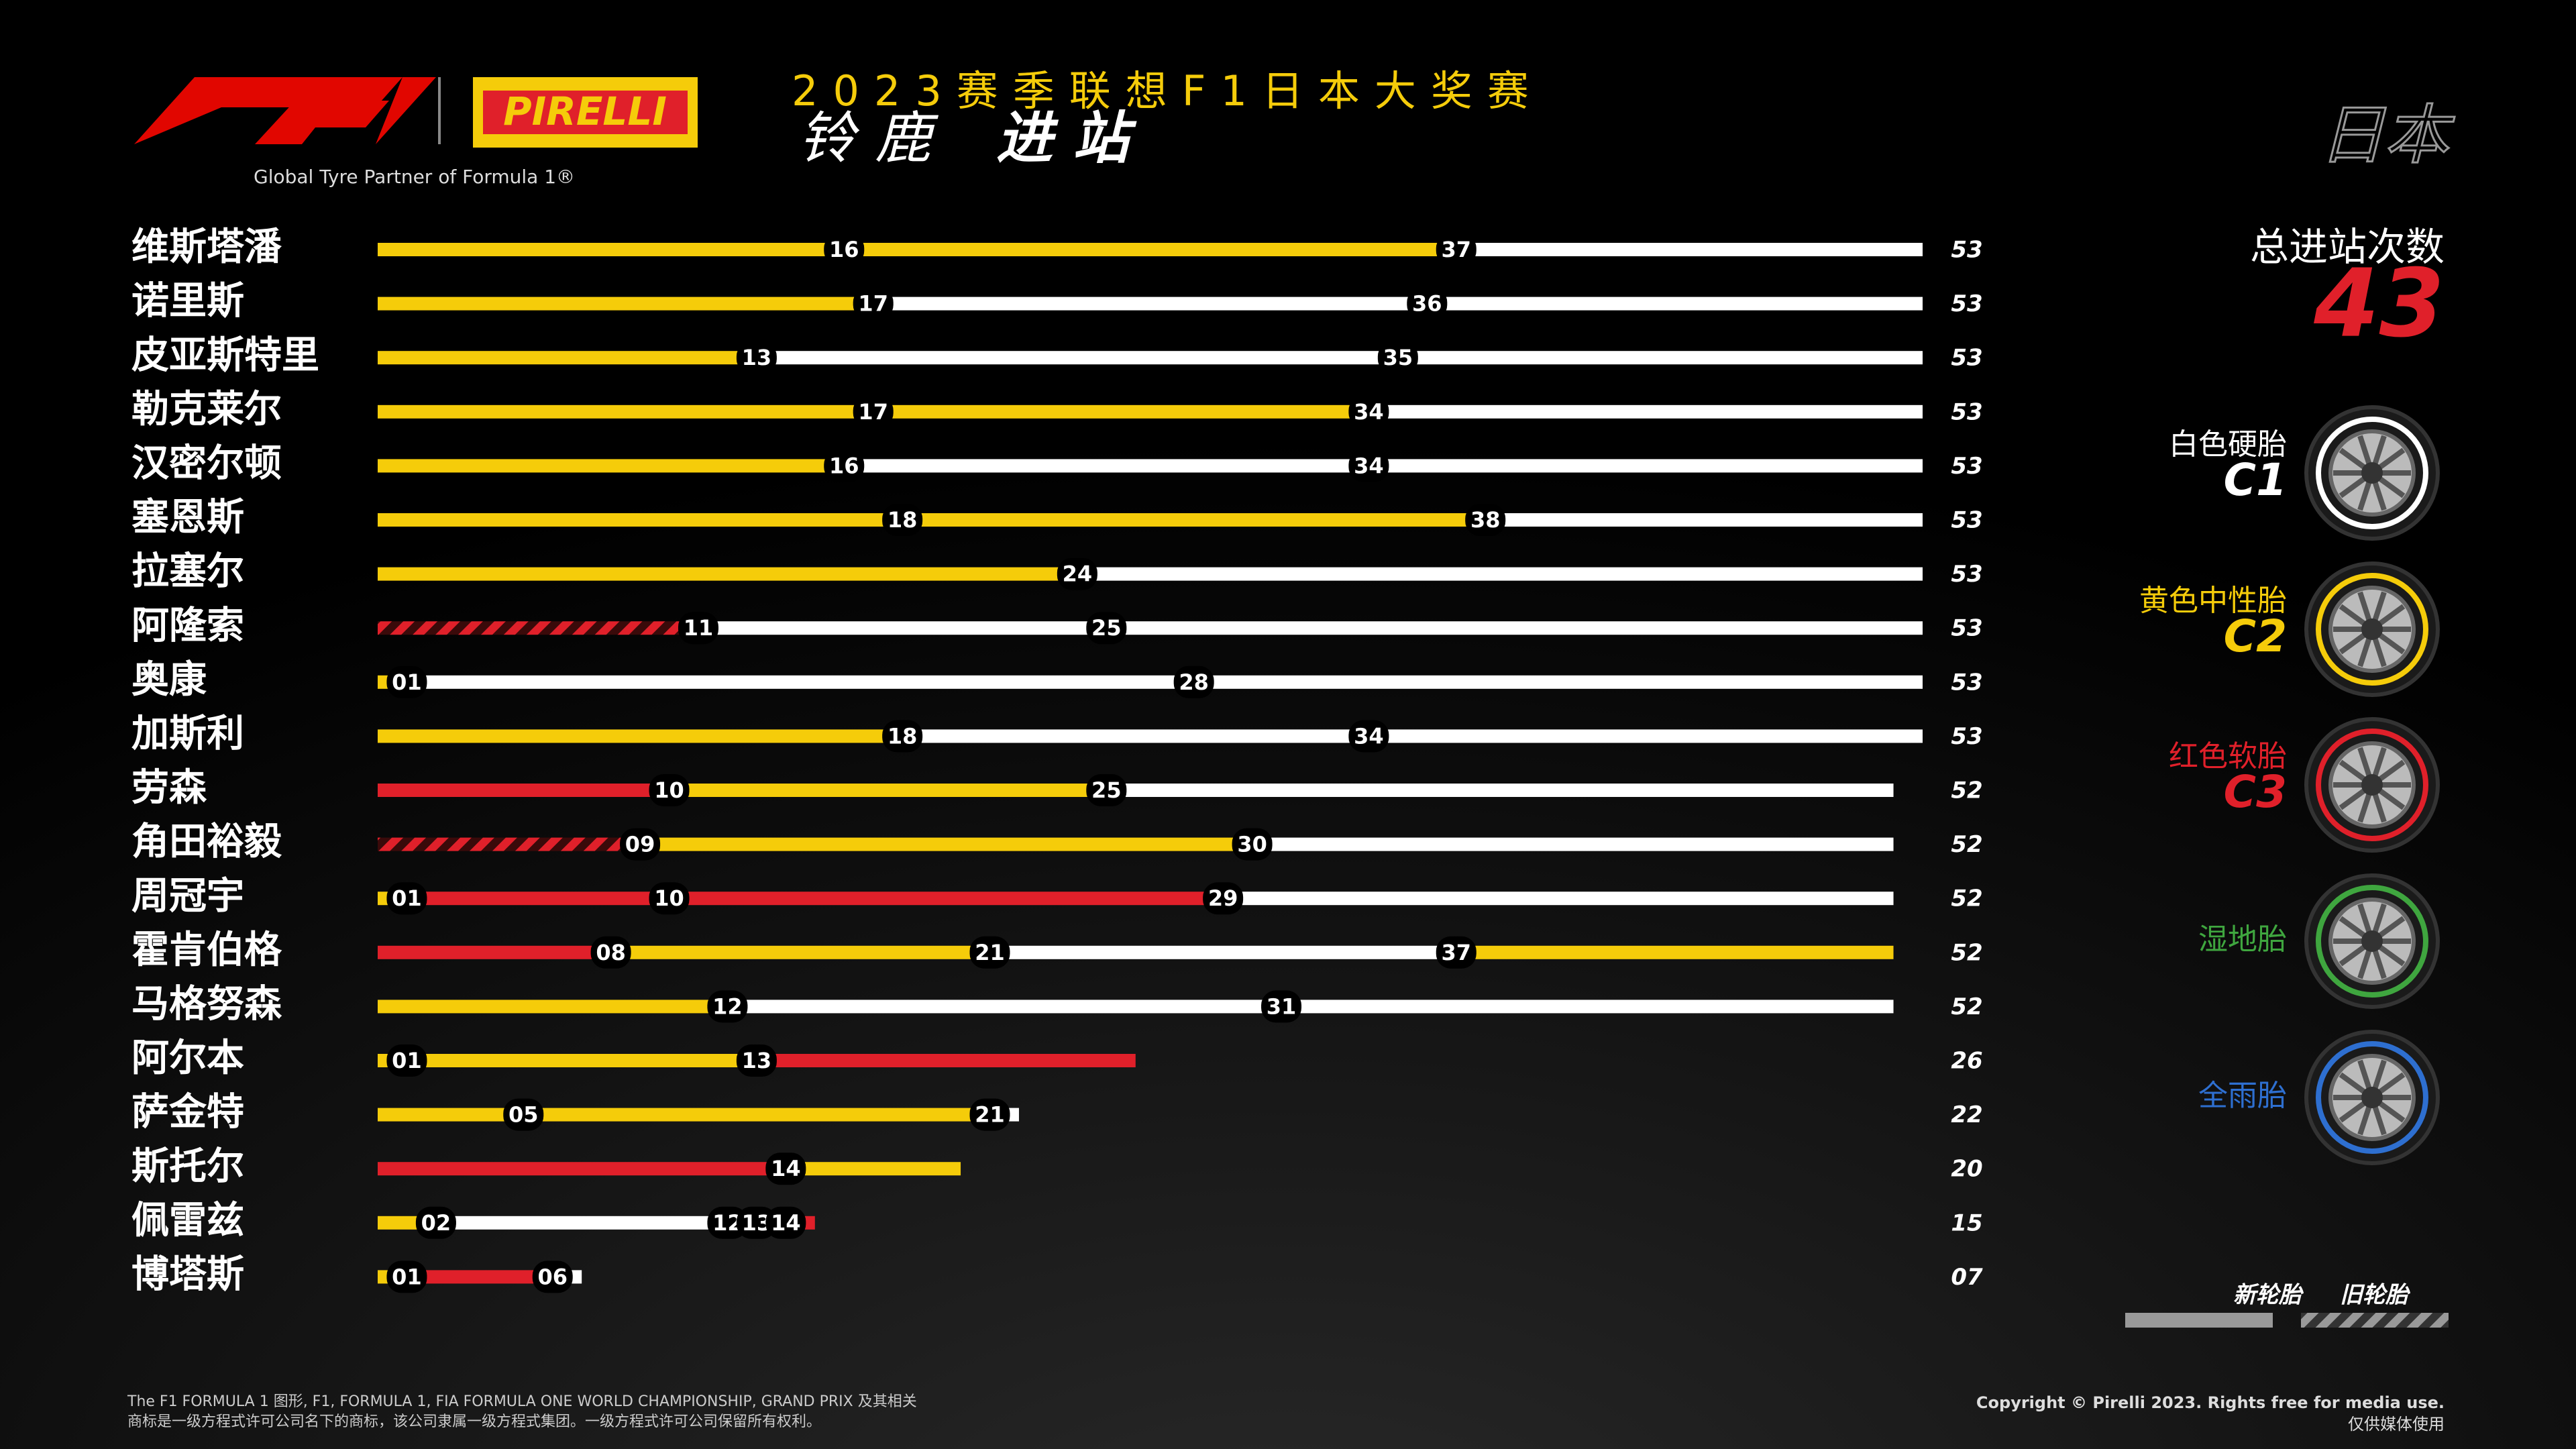  What do you see at coordinates (206, 247) in the screenshot?
I see `driver-name: 维斯塔潘` at bounding box center [206, 247].